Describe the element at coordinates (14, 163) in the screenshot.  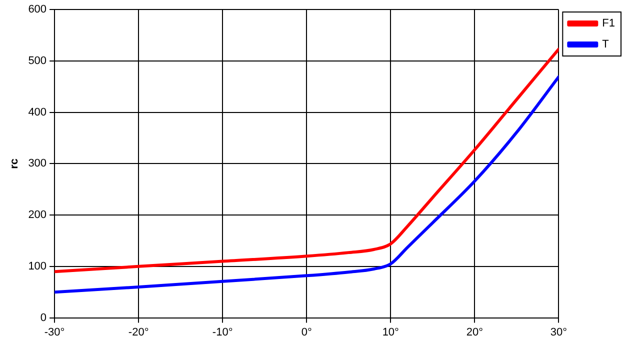
I see `y-axis-title: rc` at that location.